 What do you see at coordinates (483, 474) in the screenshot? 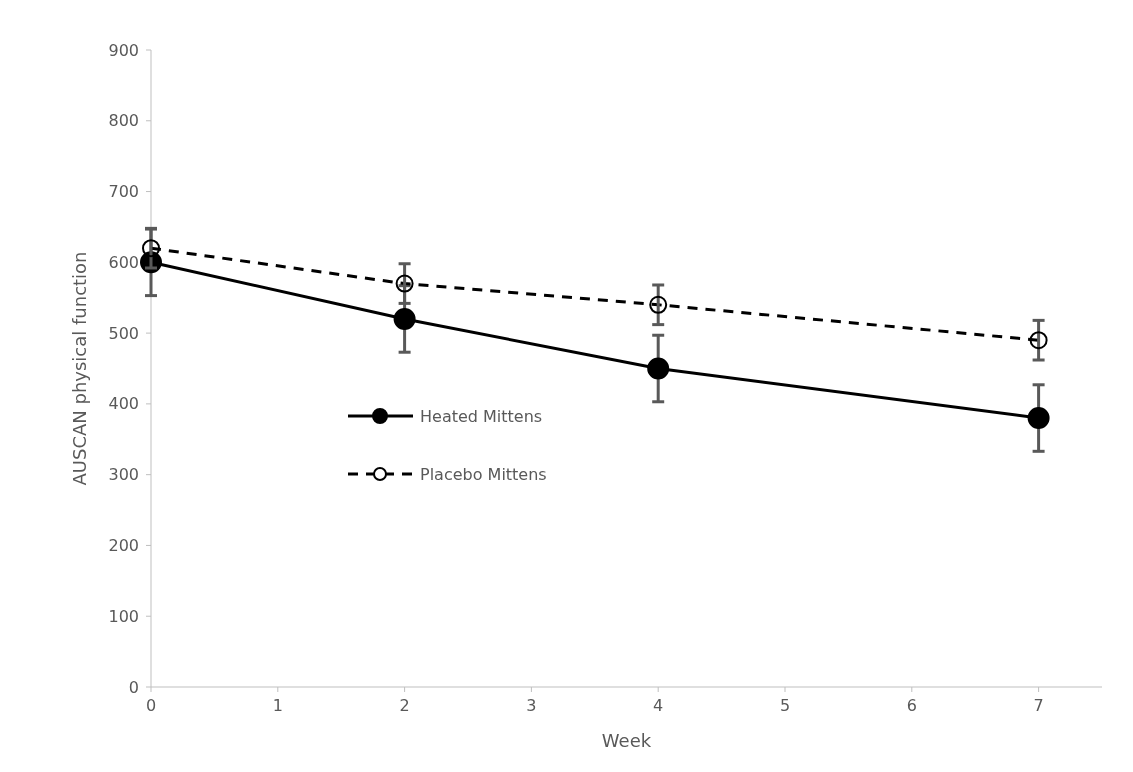
I see `legend-label: Placebo Mittens` at bounding box center [483, 474].